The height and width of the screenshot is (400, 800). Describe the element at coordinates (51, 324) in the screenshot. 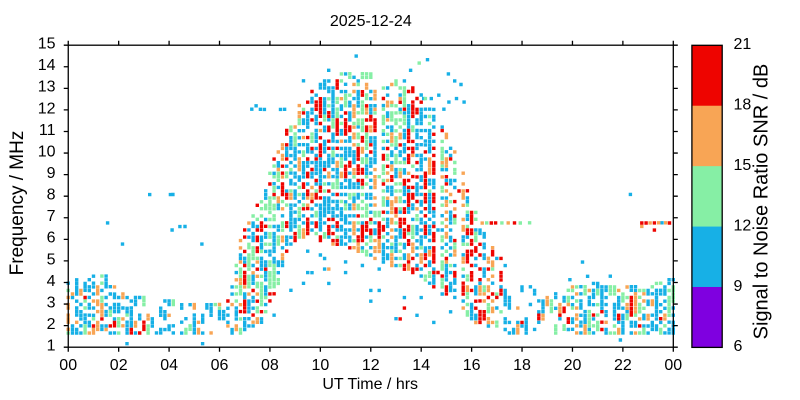

I see `svg-text: 2` at that location.